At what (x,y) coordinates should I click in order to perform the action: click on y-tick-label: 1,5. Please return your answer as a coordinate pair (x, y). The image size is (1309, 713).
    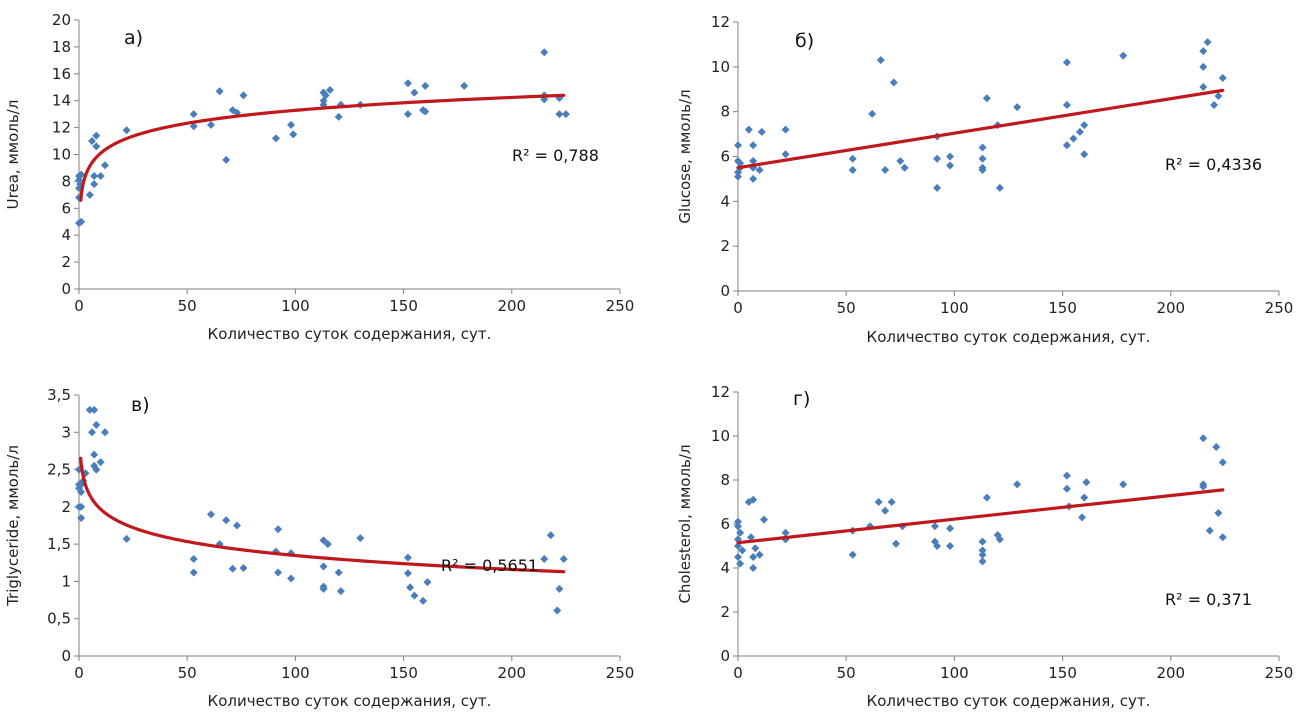
    Looking at the image, I should click on (59, 544).